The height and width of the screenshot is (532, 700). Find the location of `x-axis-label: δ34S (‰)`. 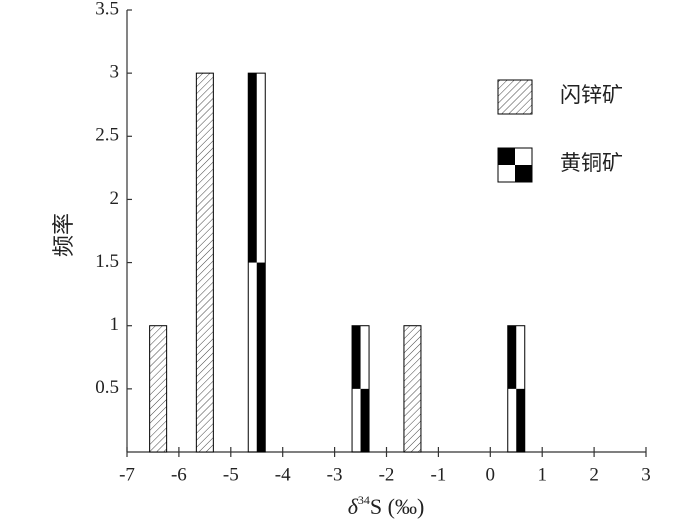

x-axis-label: δ34S (‰) is located at coordinates (386, 506).